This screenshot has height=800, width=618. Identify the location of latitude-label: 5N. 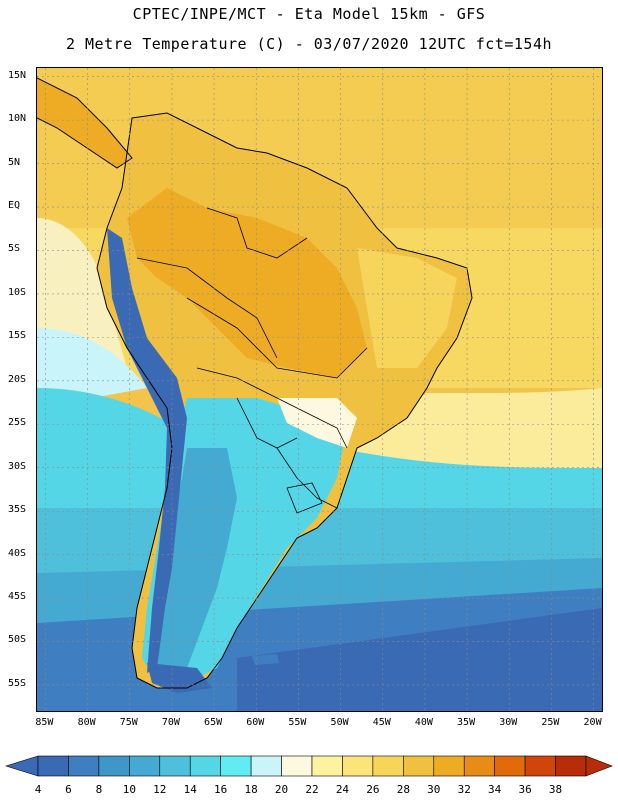
(14, 162).